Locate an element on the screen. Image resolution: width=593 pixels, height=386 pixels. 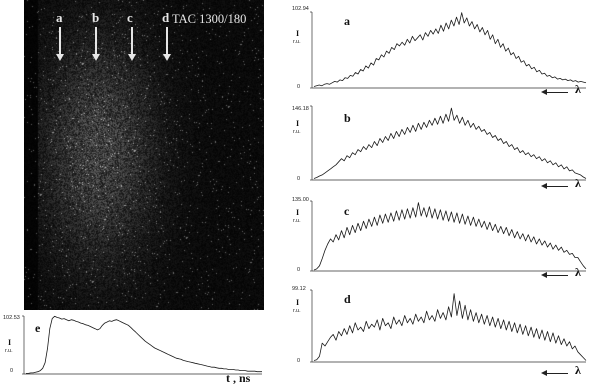
series-line-d is located at coordinates (450, 327).